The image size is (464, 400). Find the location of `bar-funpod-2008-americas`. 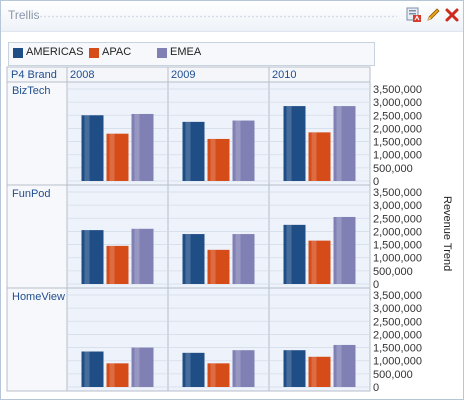

bar-funpod-2008-americas is located at coordinates (92, 257).